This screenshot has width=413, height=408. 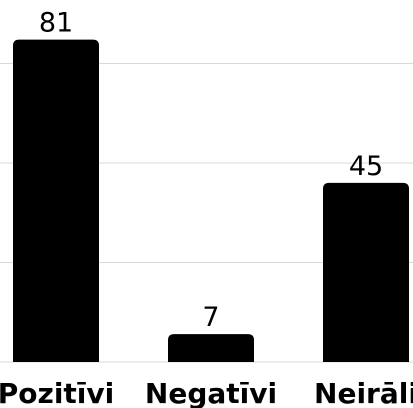 I want to click on value-label-1: 7, so click(x=210, y=317).